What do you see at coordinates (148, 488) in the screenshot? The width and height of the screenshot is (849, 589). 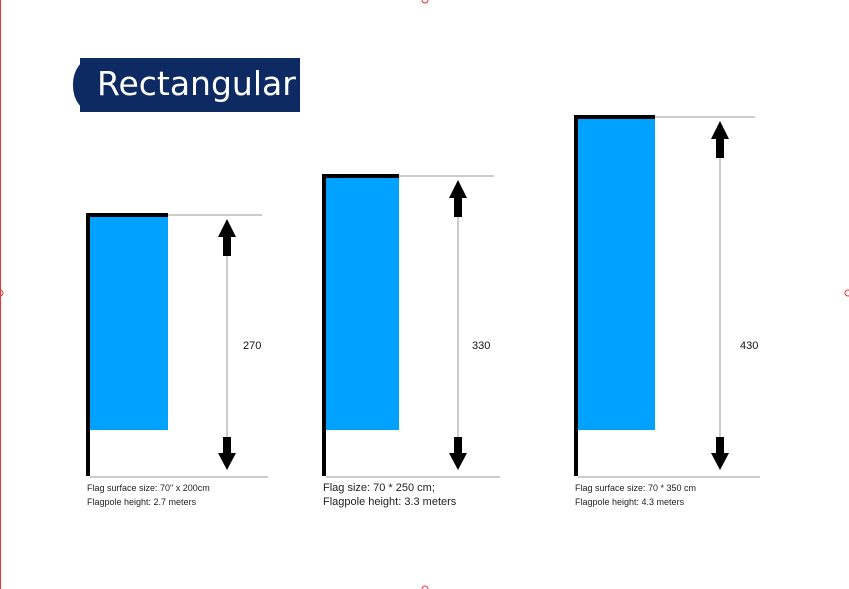 I see `caption-line: Flag surface size: 70" x 200cm` at bounding box center [148, 488].